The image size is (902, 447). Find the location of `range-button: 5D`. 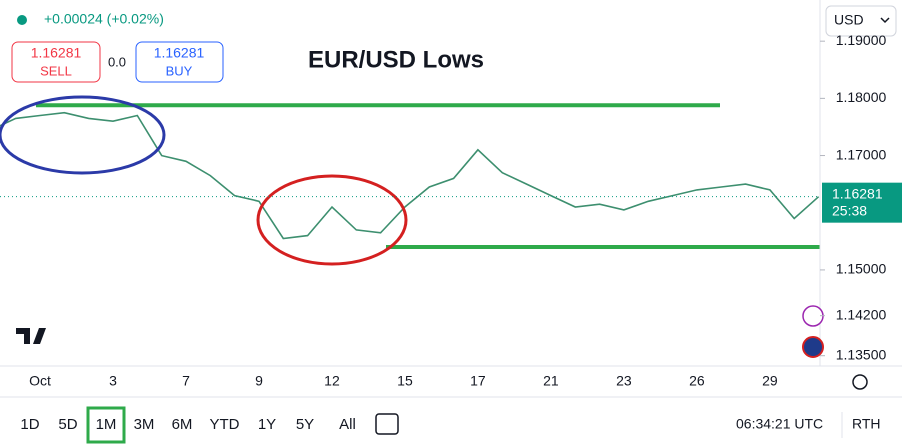

range-button: 5D is located at coordinates (67, 424).